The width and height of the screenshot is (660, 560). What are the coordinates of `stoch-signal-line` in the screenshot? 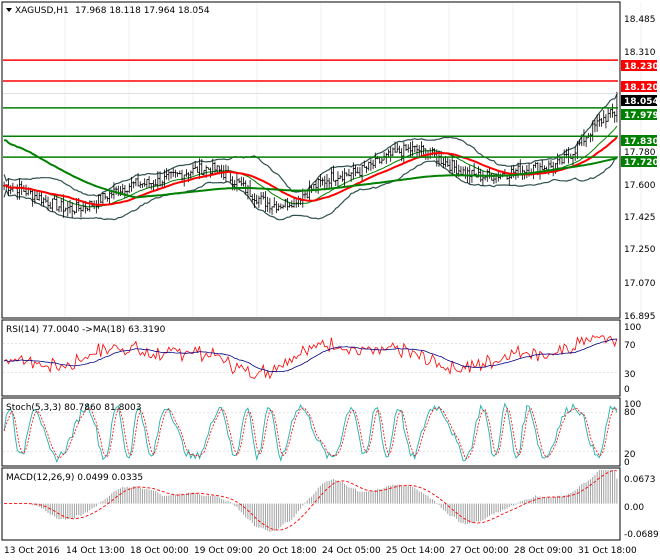 It's located at (310, 433).